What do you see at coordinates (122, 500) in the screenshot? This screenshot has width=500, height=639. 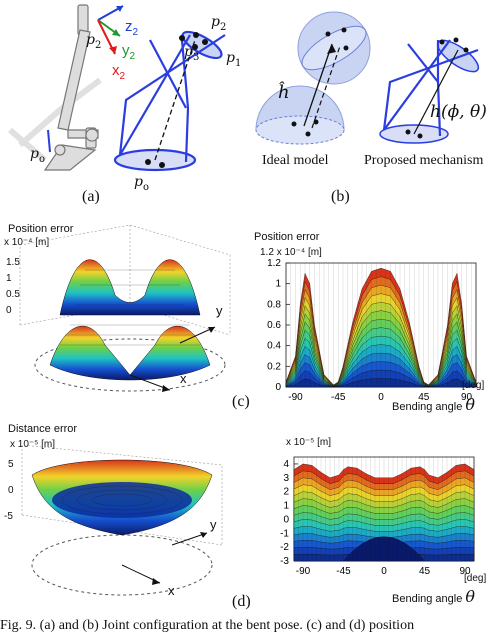 I see `bowl-inner` at bounding box center [122, 500].